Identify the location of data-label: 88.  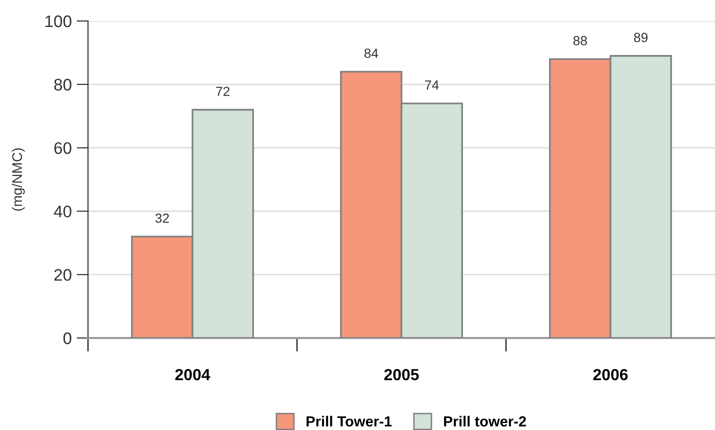
(580, 41).